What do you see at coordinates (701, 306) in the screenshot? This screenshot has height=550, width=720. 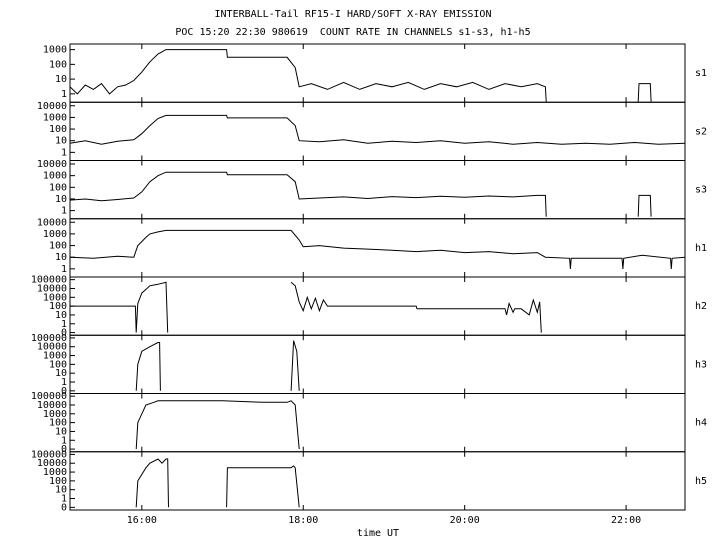 I see `panel-label: h2` at bounding box center [701, 306].